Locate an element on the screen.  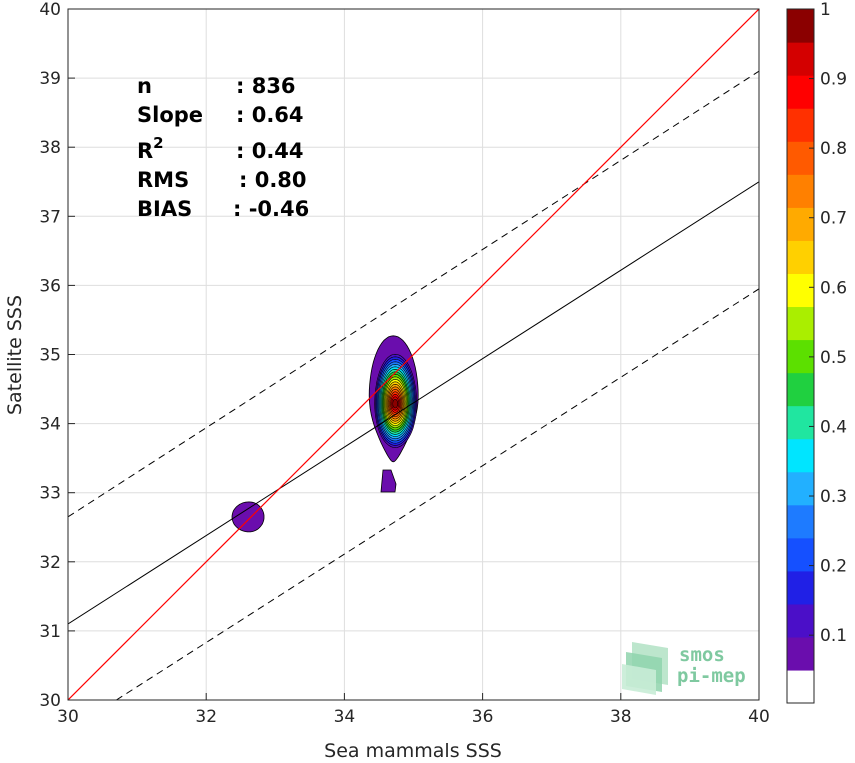
stat-rms-label: RMS is located at coordinates (163, 180).